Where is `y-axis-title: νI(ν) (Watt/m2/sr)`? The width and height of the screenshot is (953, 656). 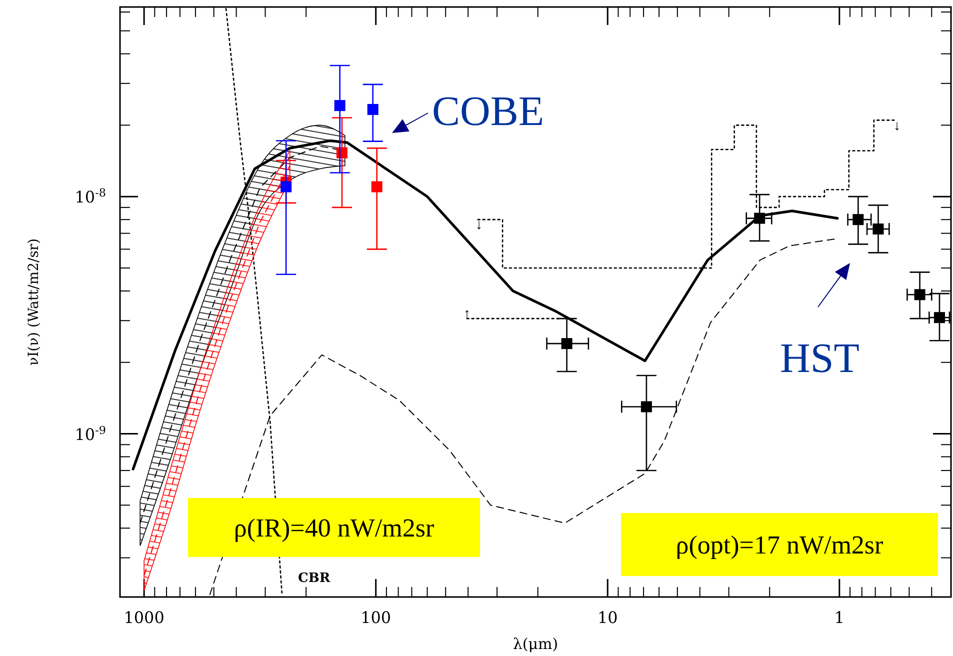 y-axis-title: νI(ν) (Watt/m2/sr) is located at coordinates (34, 302).